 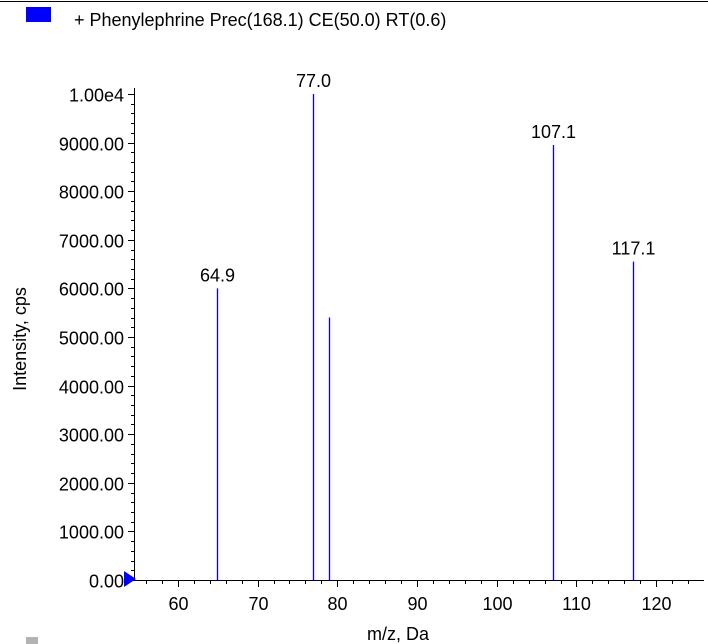 What do you see at coordinates (91, 436) in the screenshot?
I see `y-tick-label: 3000.00` at bounding box center [91, 436].